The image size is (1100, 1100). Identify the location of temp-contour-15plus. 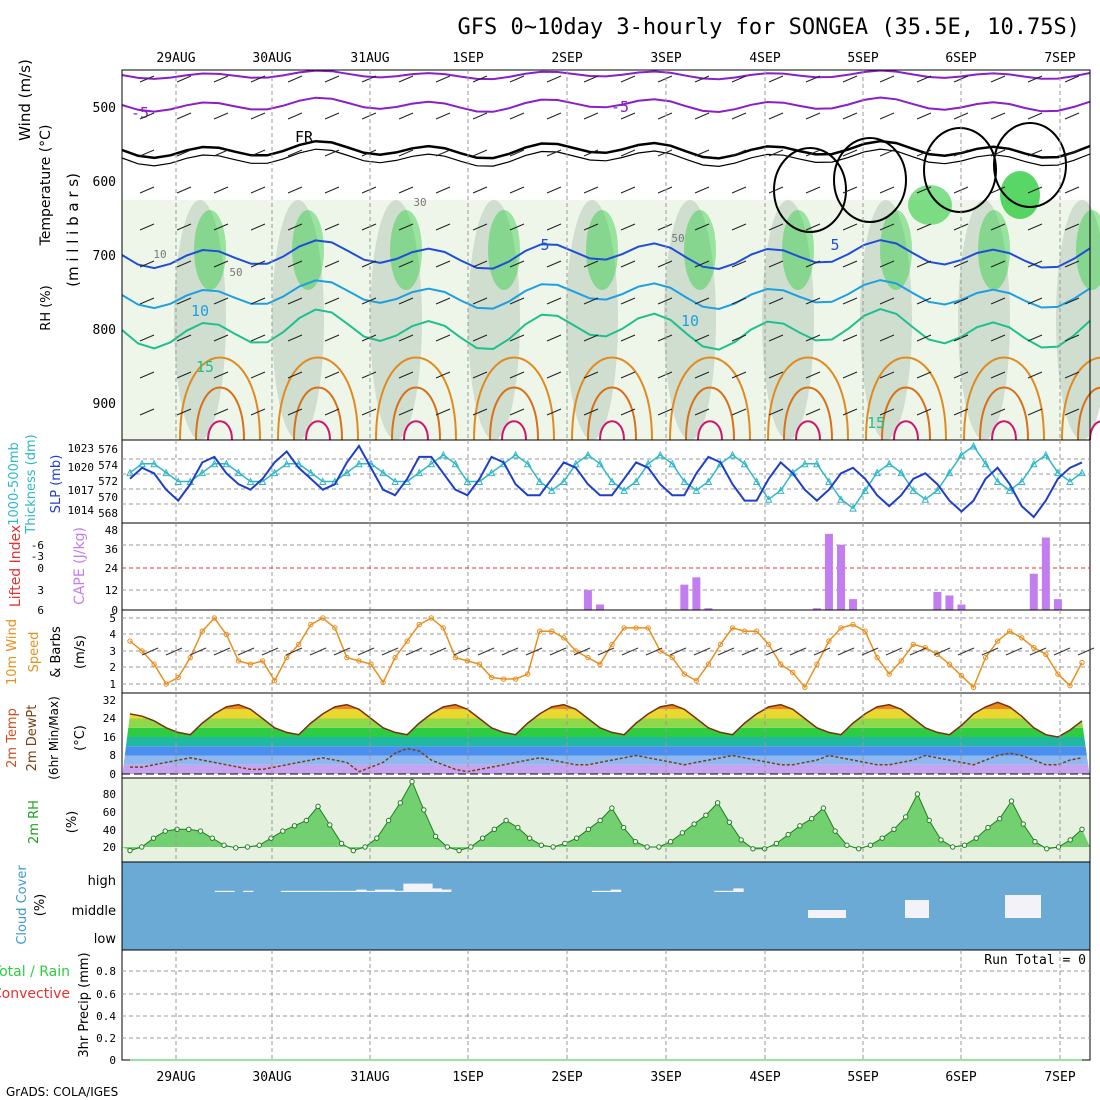
(514, 398).